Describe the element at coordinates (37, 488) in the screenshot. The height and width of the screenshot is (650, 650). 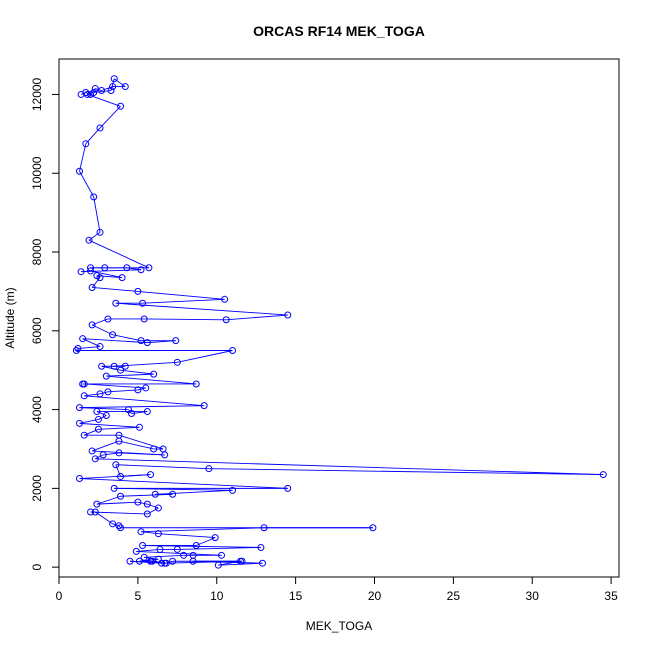
I see `y-tick-label: 2000` at that location.